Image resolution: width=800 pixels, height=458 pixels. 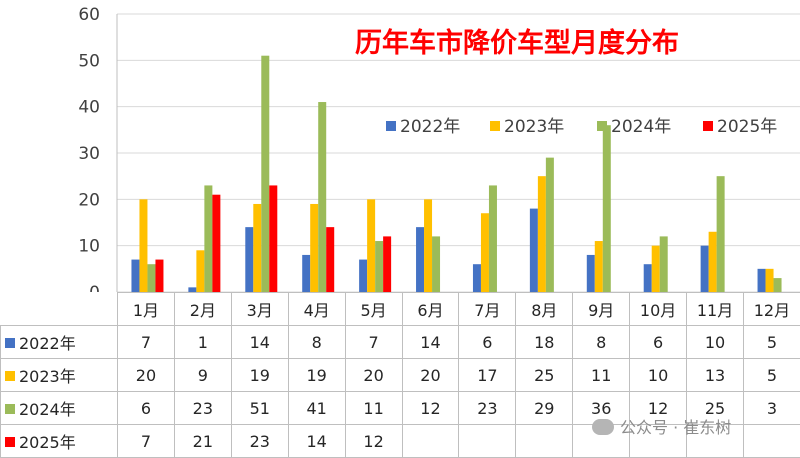 What do you see at coordinates (59, 309) in the screenshot?
I see `table-corner` at bounding box center [59, 309].